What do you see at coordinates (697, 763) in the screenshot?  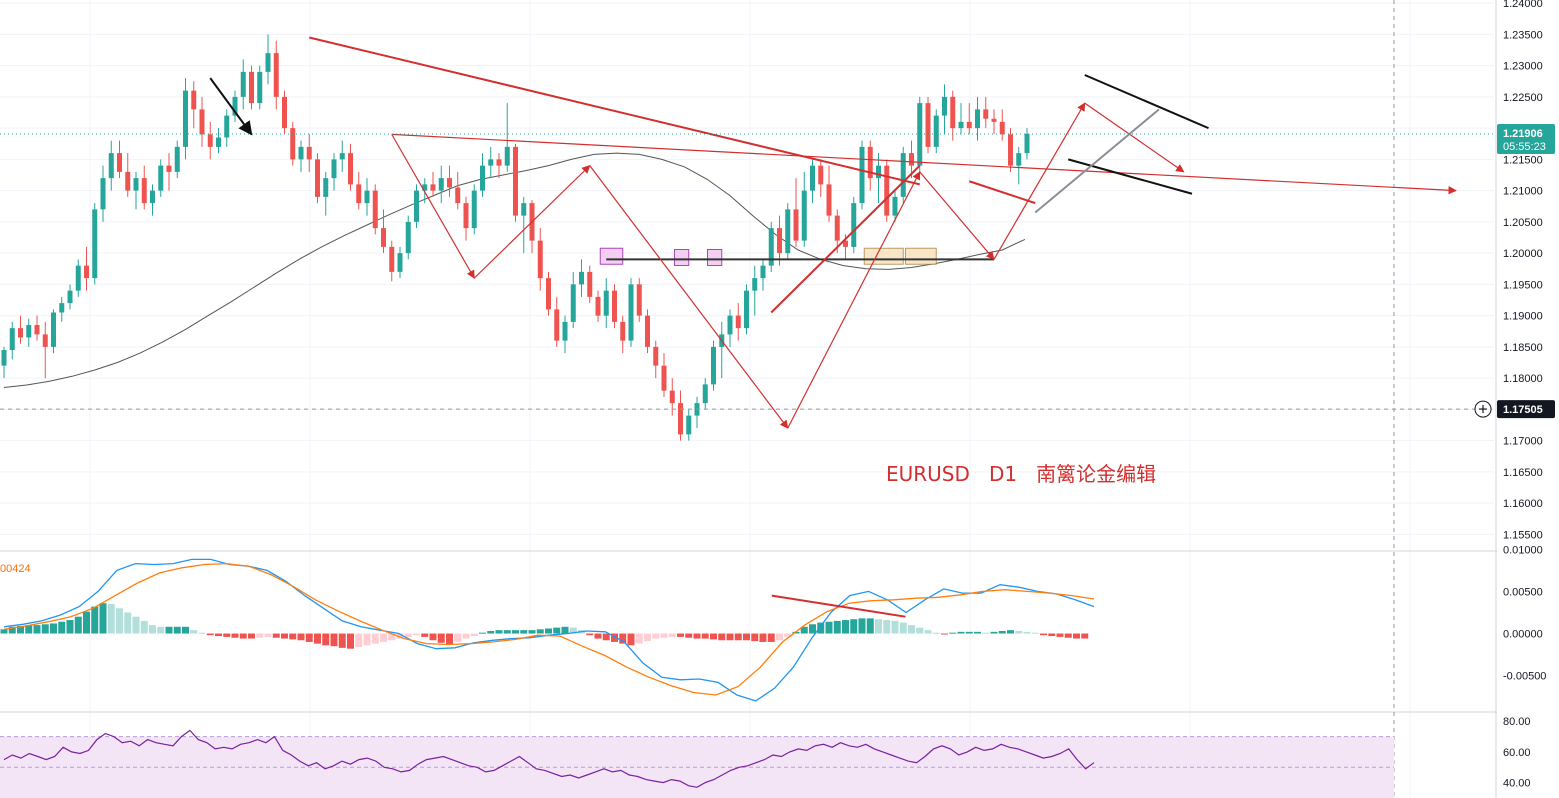 I see `rsi-layer` at bounding box center [697, 763].